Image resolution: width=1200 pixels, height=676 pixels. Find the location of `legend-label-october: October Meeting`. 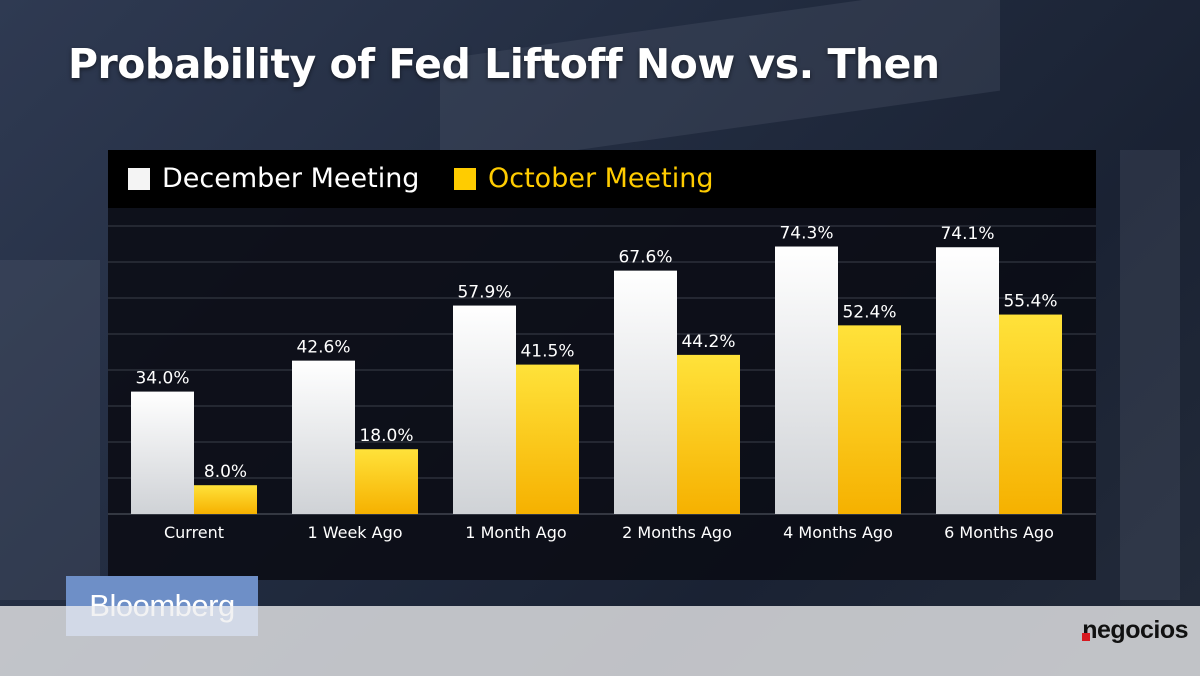

legend-label-october: October Meeting is located at coordinates (601, 178).